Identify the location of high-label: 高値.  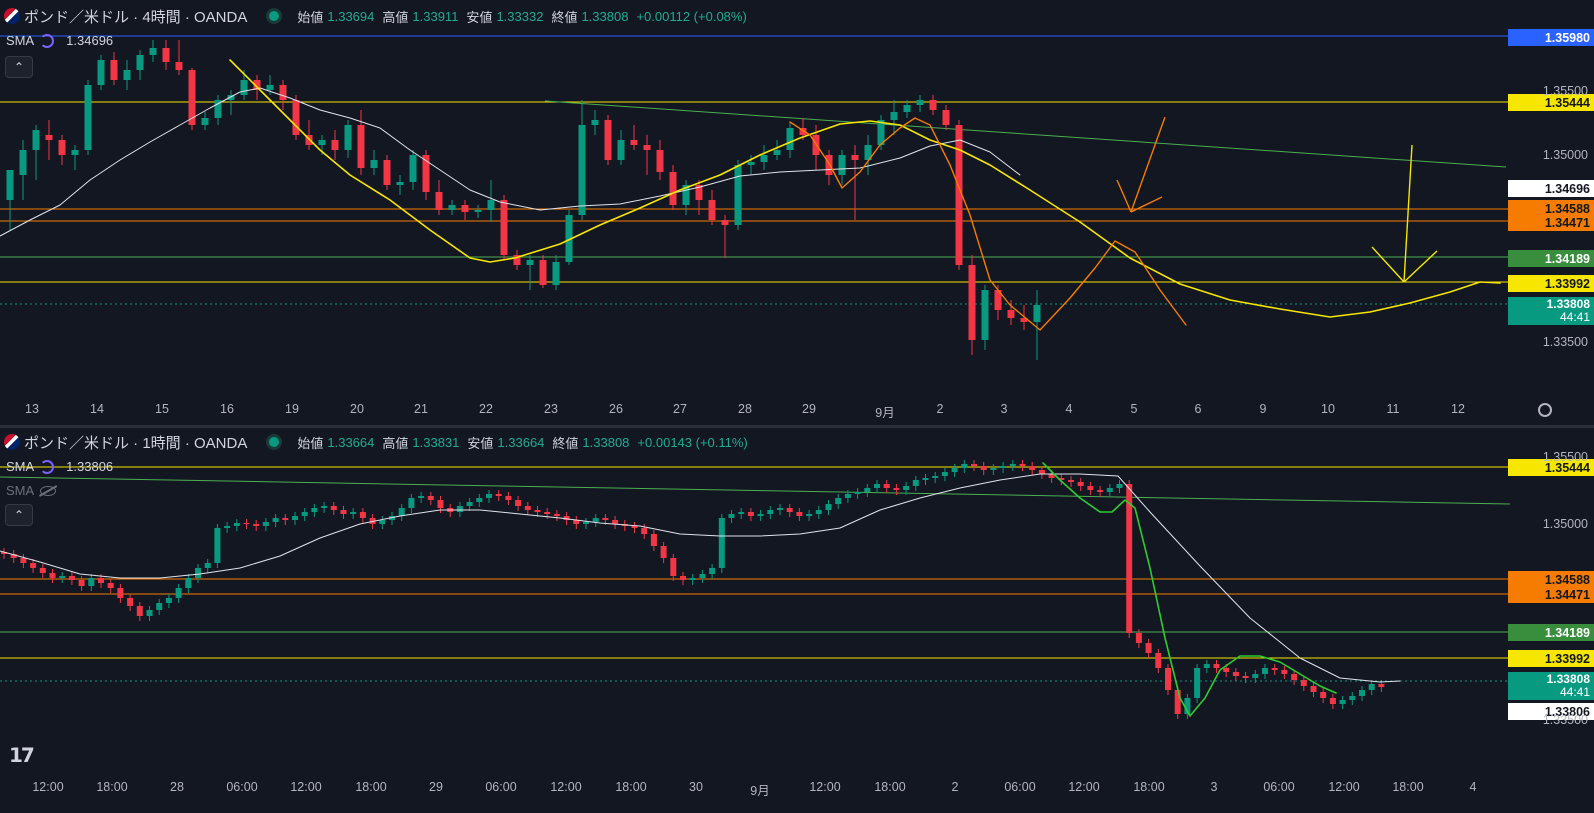
(395, 17).